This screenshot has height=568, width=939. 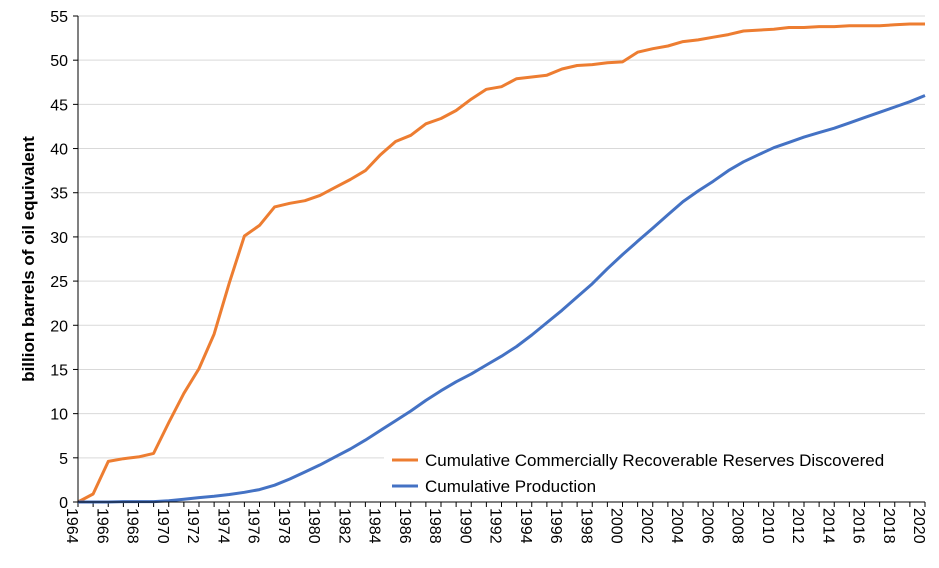 I want to click on x-tick-label: 1996, so click(x=555, y=526).